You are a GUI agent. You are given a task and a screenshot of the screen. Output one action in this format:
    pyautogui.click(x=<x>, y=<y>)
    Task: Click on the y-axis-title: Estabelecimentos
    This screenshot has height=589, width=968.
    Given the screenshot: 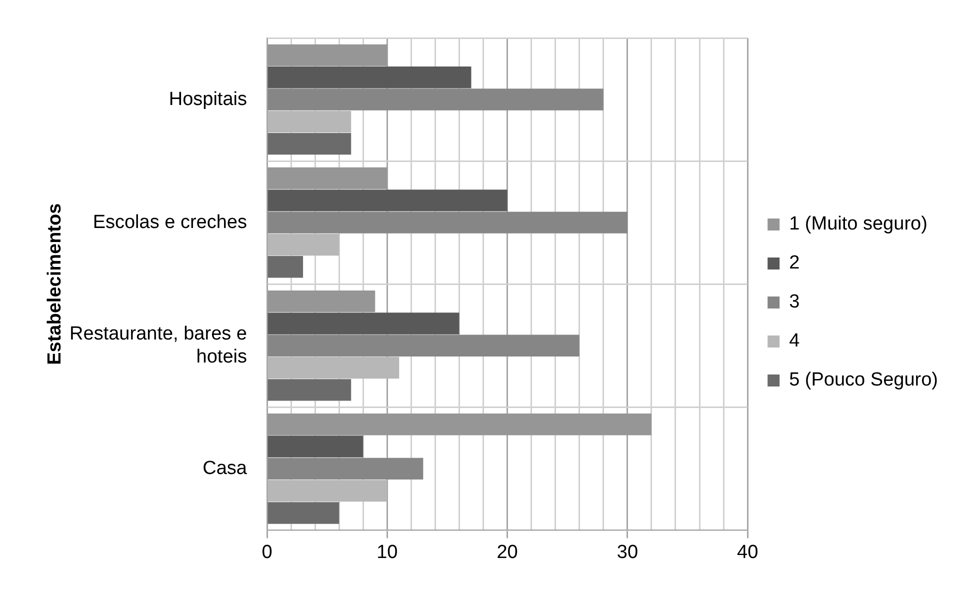 What is the action you would take?
    pyautogui.click(x=55, y=284)
    